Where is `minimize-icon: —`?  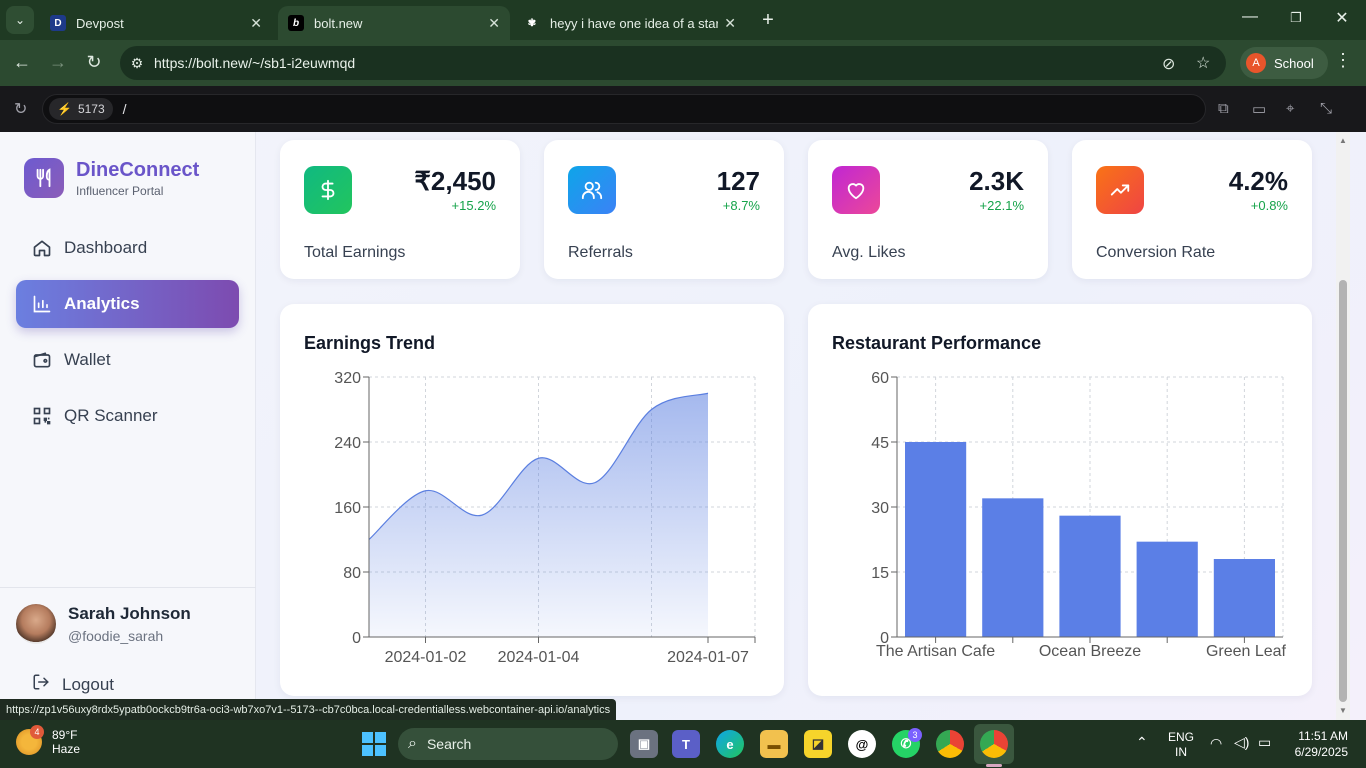 minimize-icon: — is located at coordinates (1250, 16).